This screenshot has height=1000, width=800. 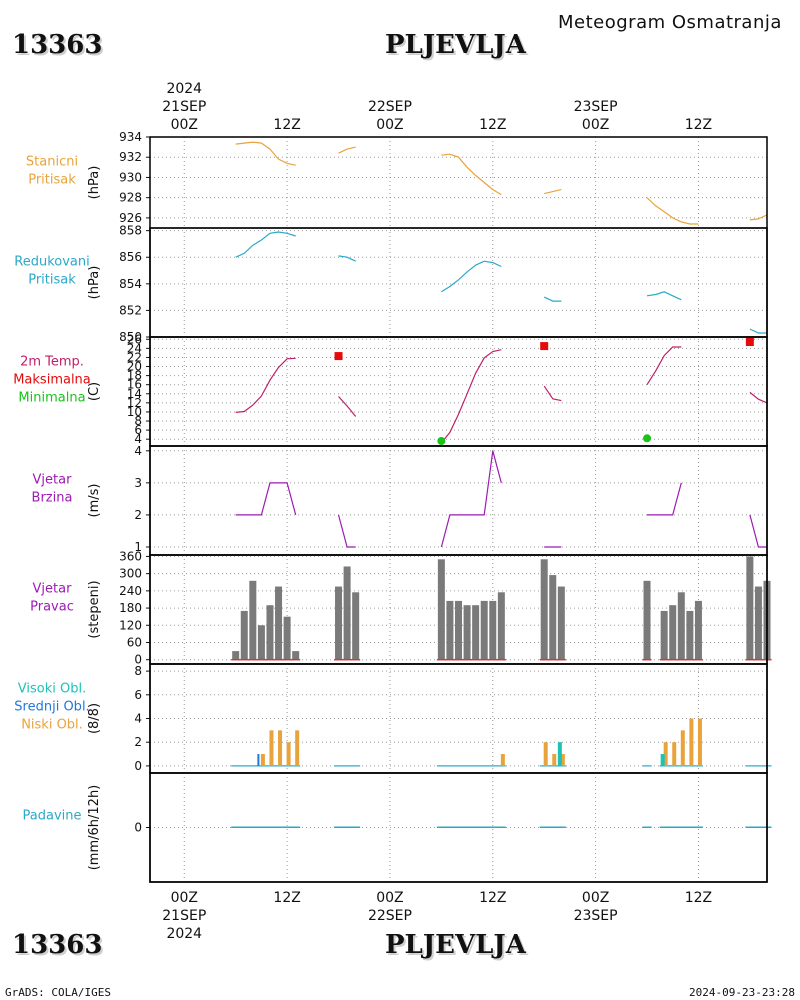 I want to click on meteogram-title: Meteogram Osmatranja, so click(x=670, y=22).